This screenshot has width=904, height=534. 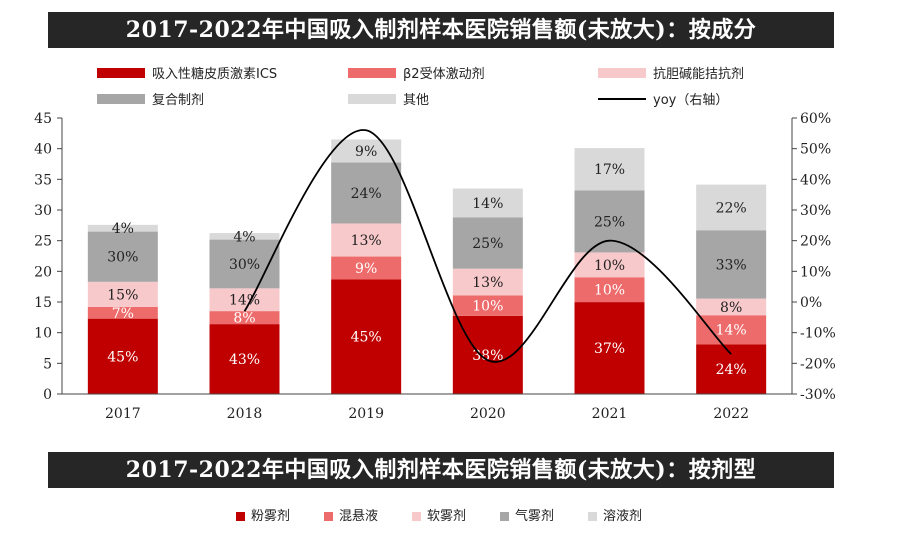 I want to click on data-label-2019-2: 9%, so click(x=366, y=269).